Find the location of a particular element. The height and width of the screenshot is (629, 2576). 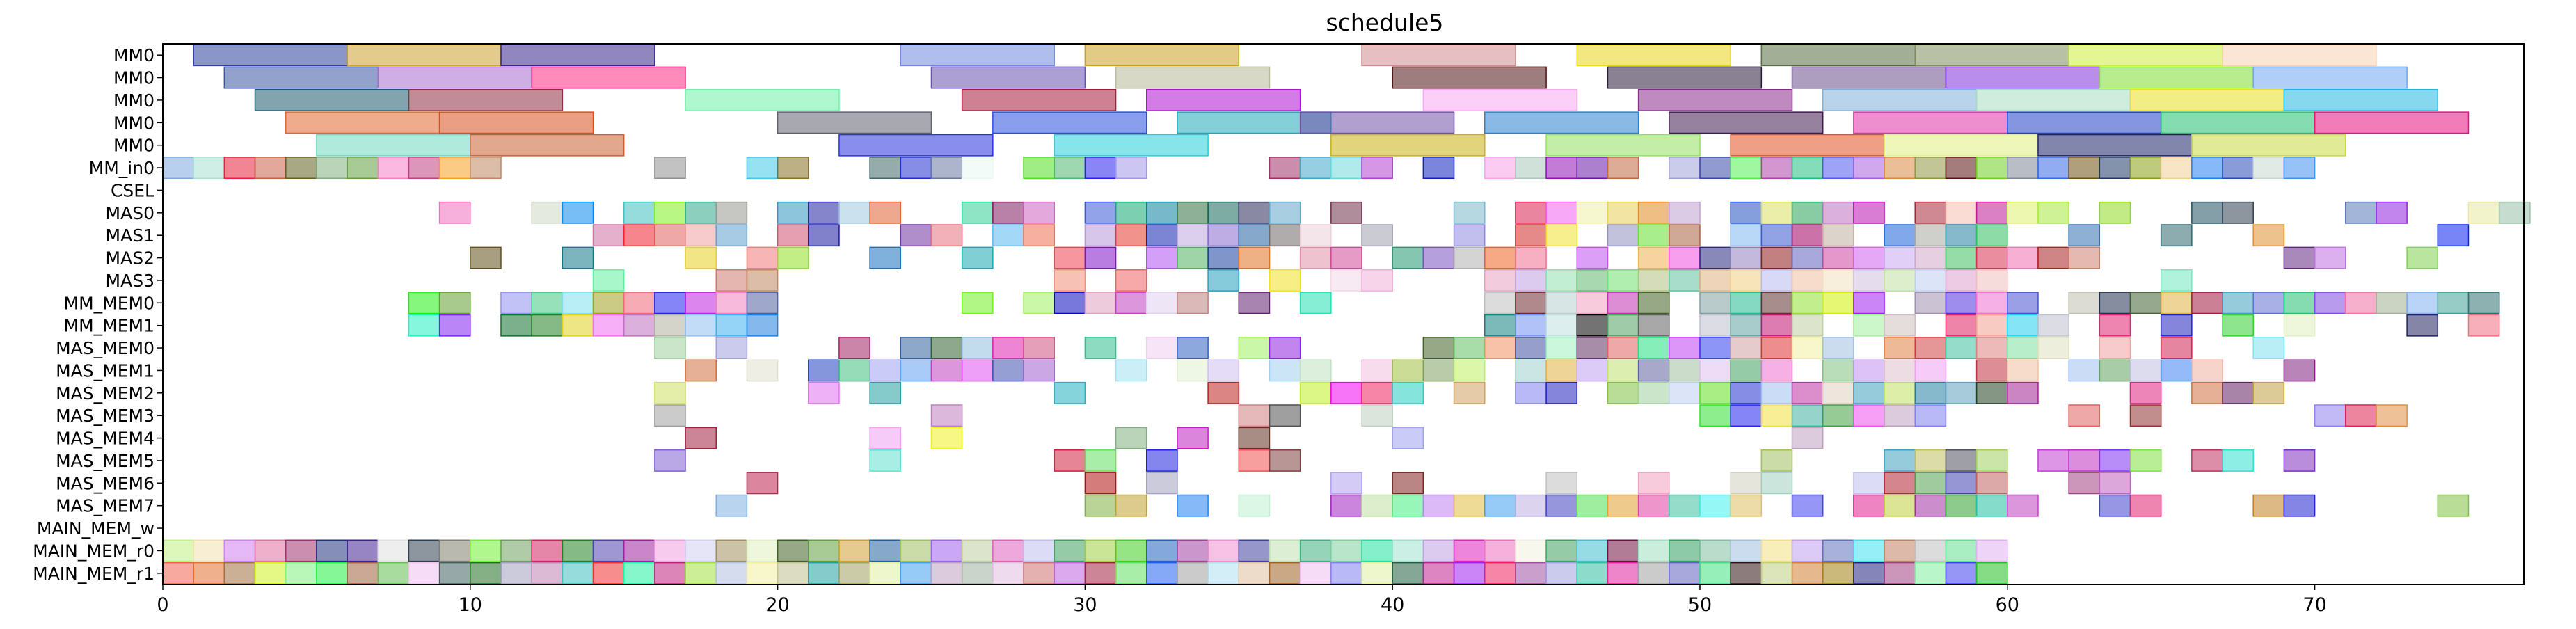

x-tick-label: 0 is located at coordinates (162, 605).